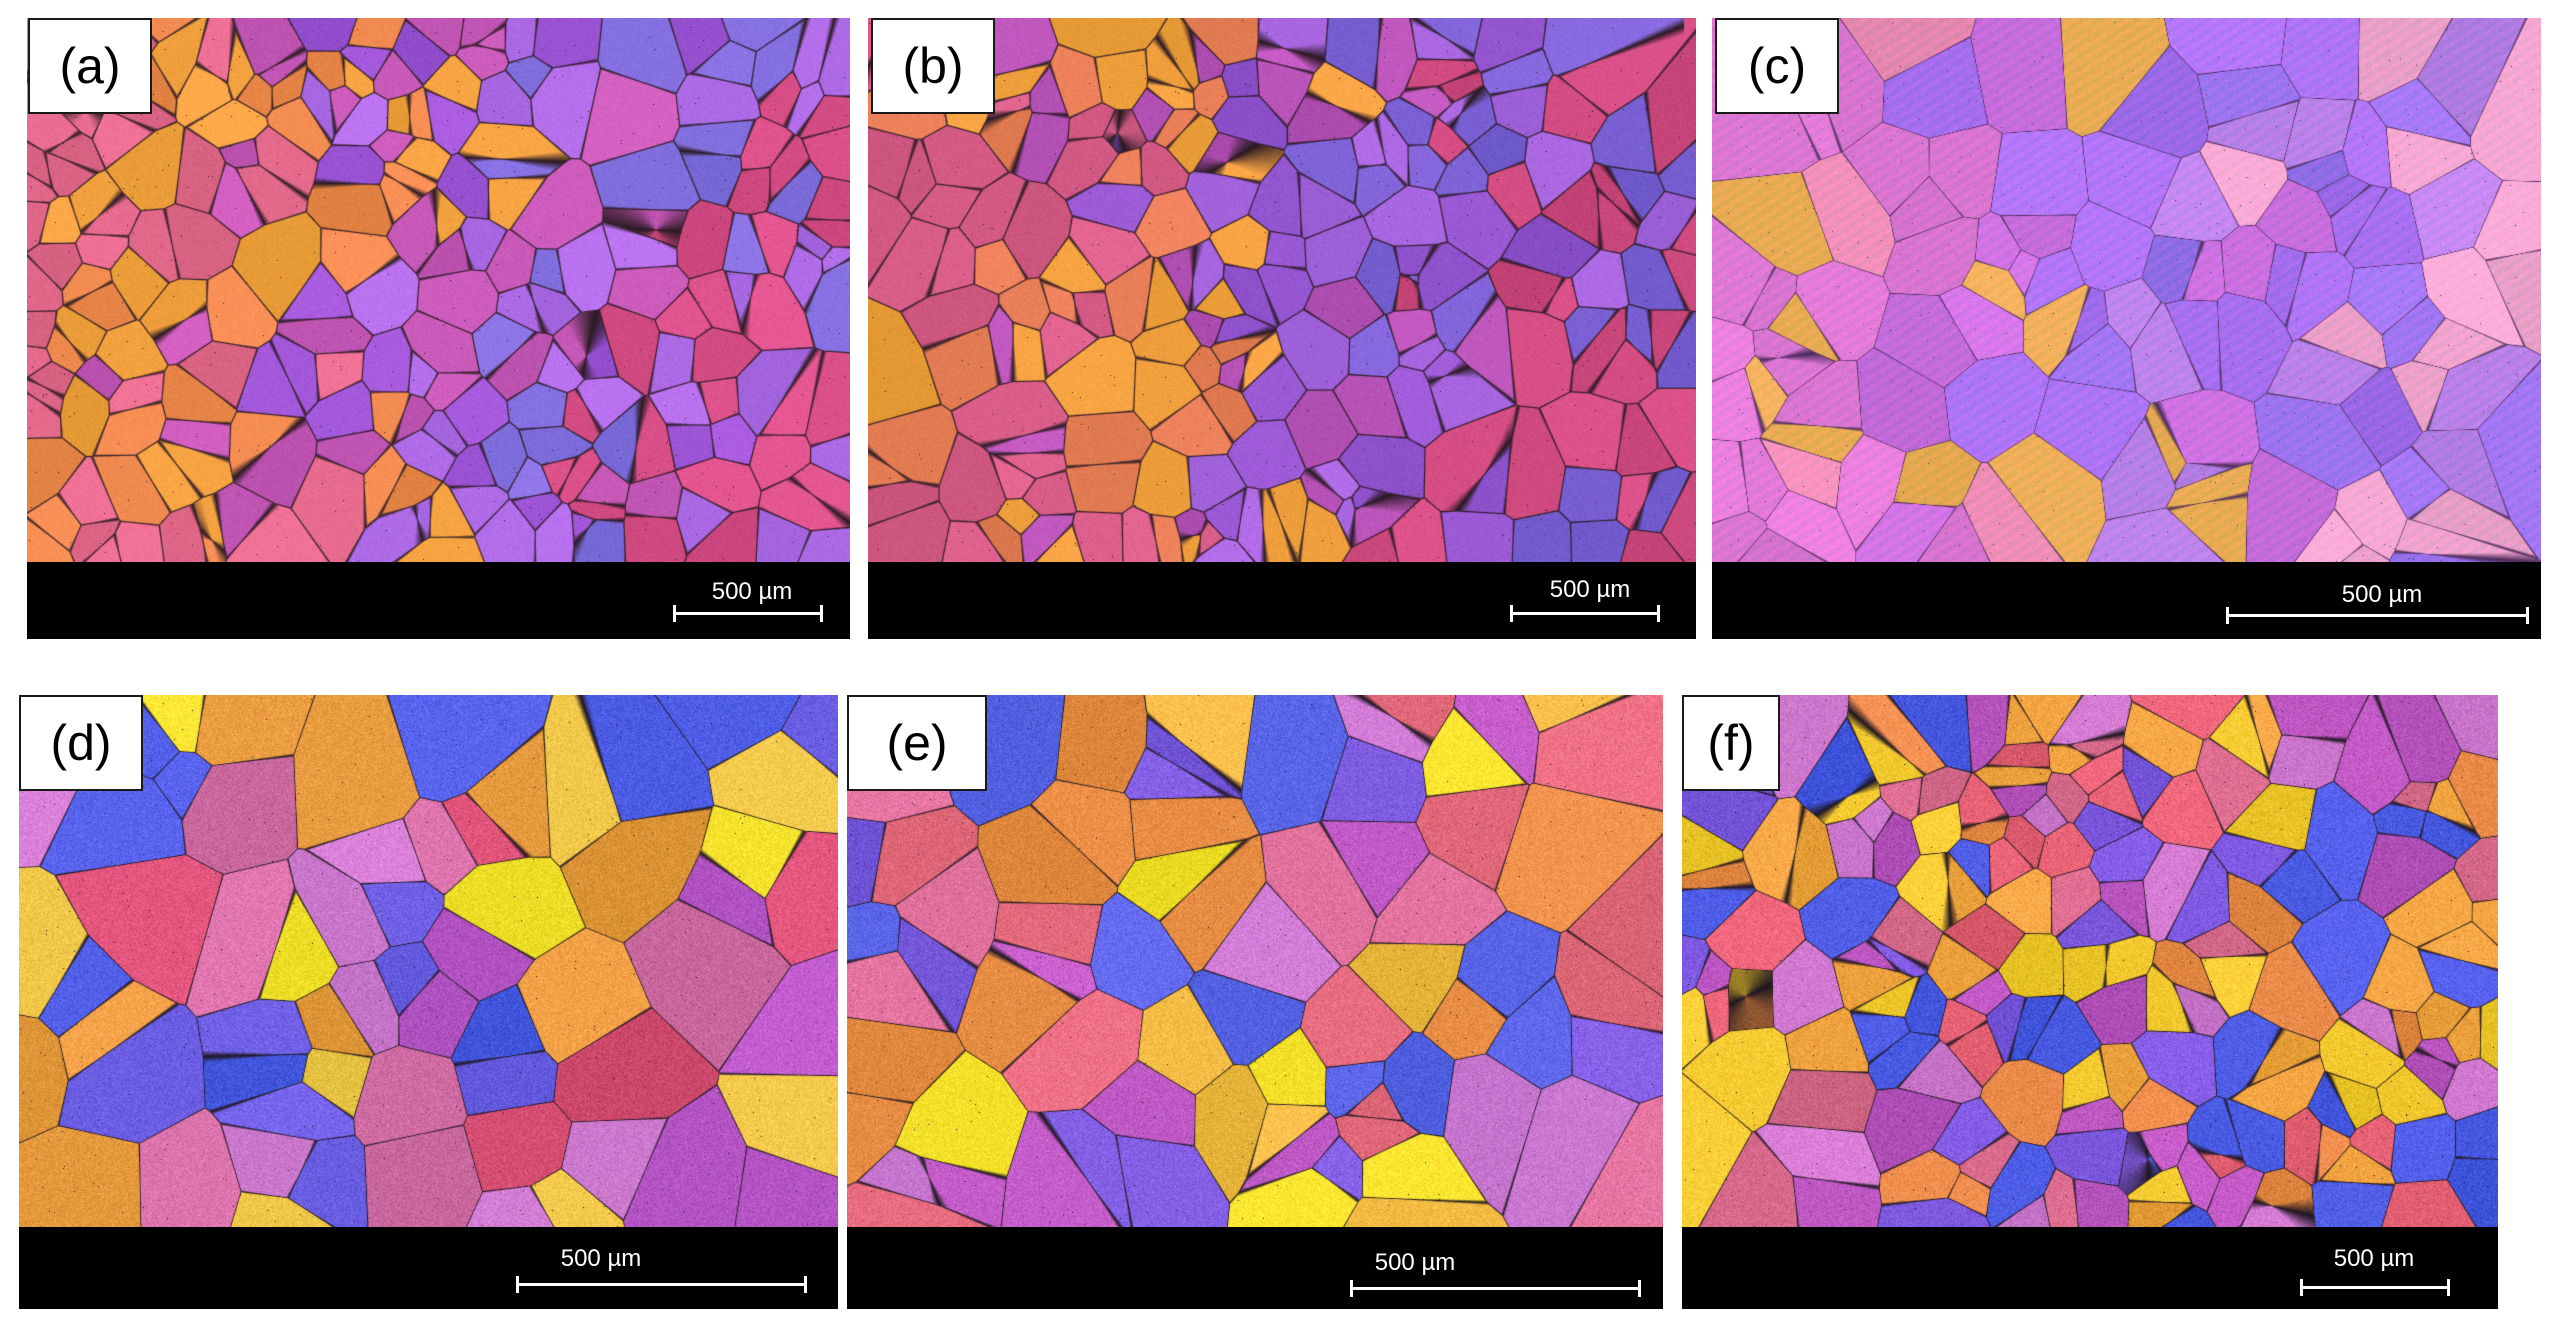  Describe the element at coordinates (1495, 1288) in the screenshot. I see `scale-bar-e` at that location.